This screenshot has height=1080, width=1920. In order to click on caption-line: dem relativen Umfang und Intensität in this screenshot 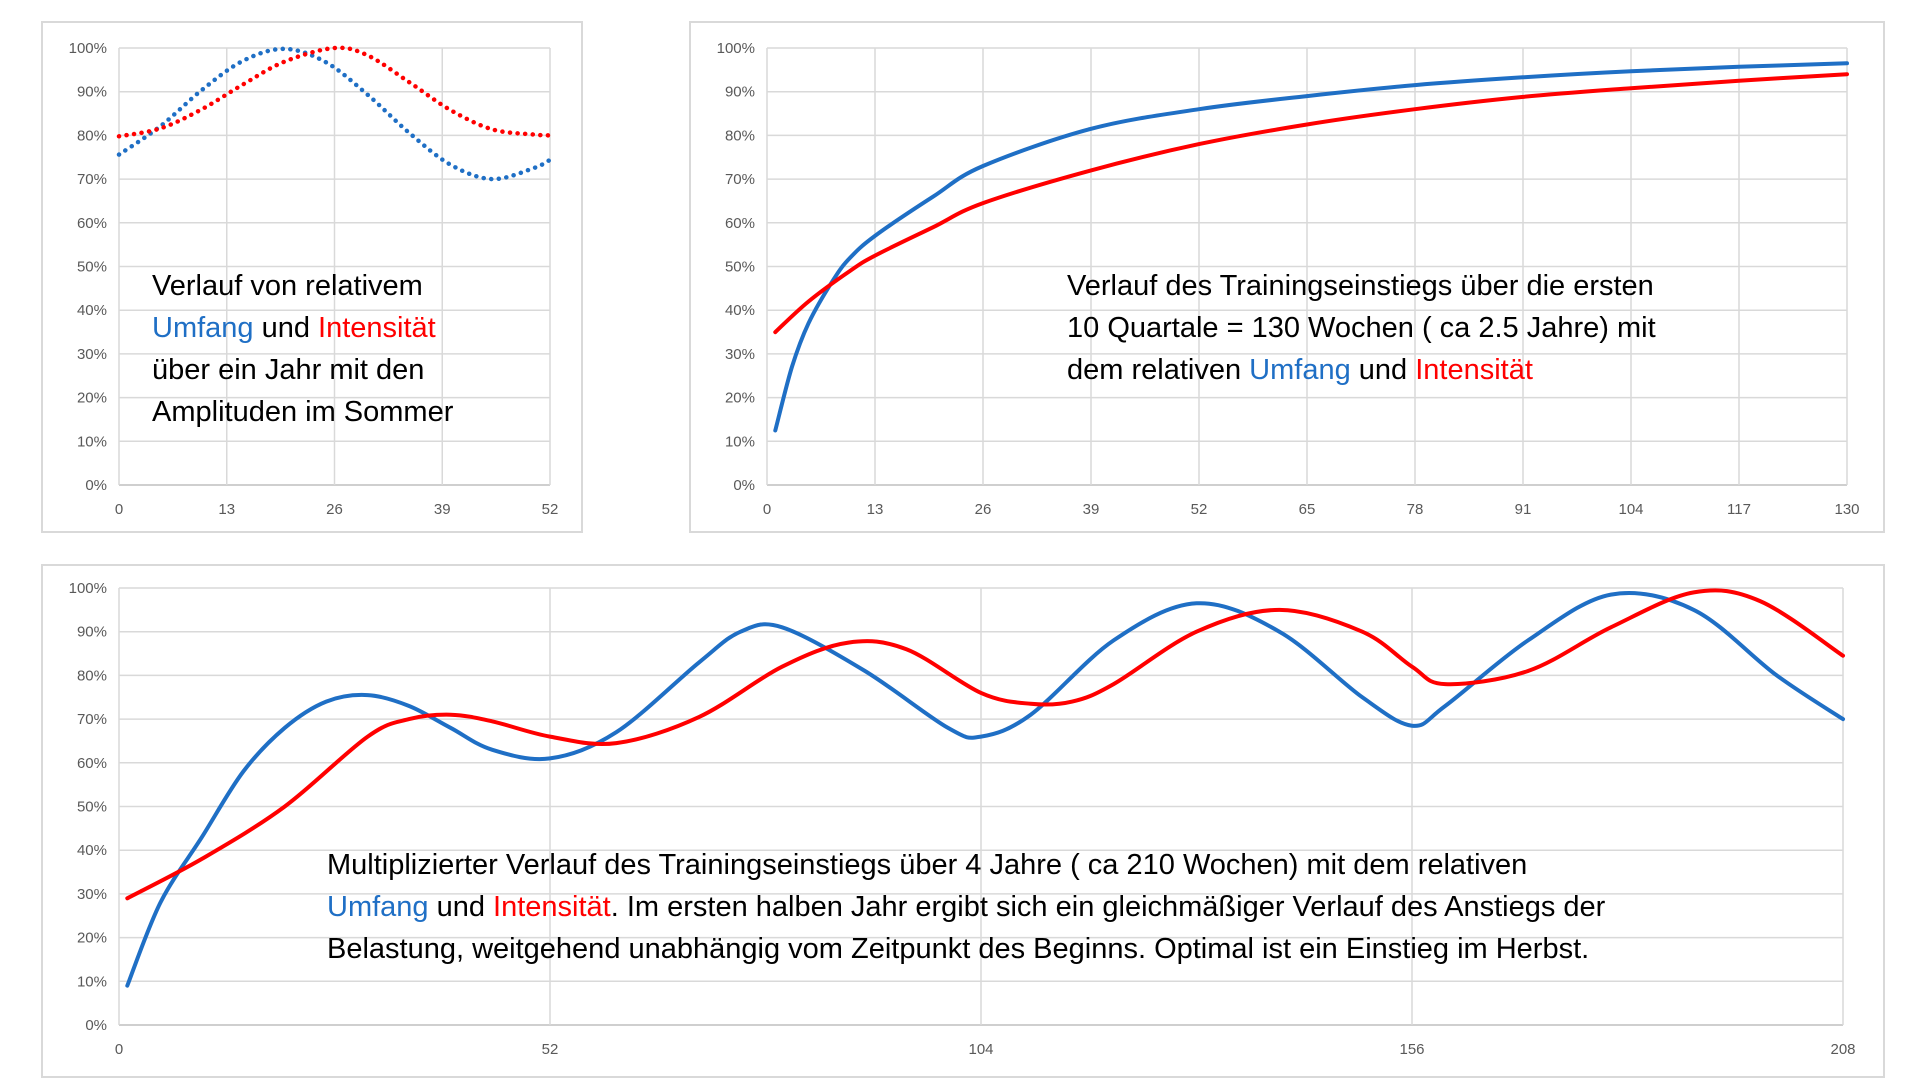, I will do `click(1361, 370)`.